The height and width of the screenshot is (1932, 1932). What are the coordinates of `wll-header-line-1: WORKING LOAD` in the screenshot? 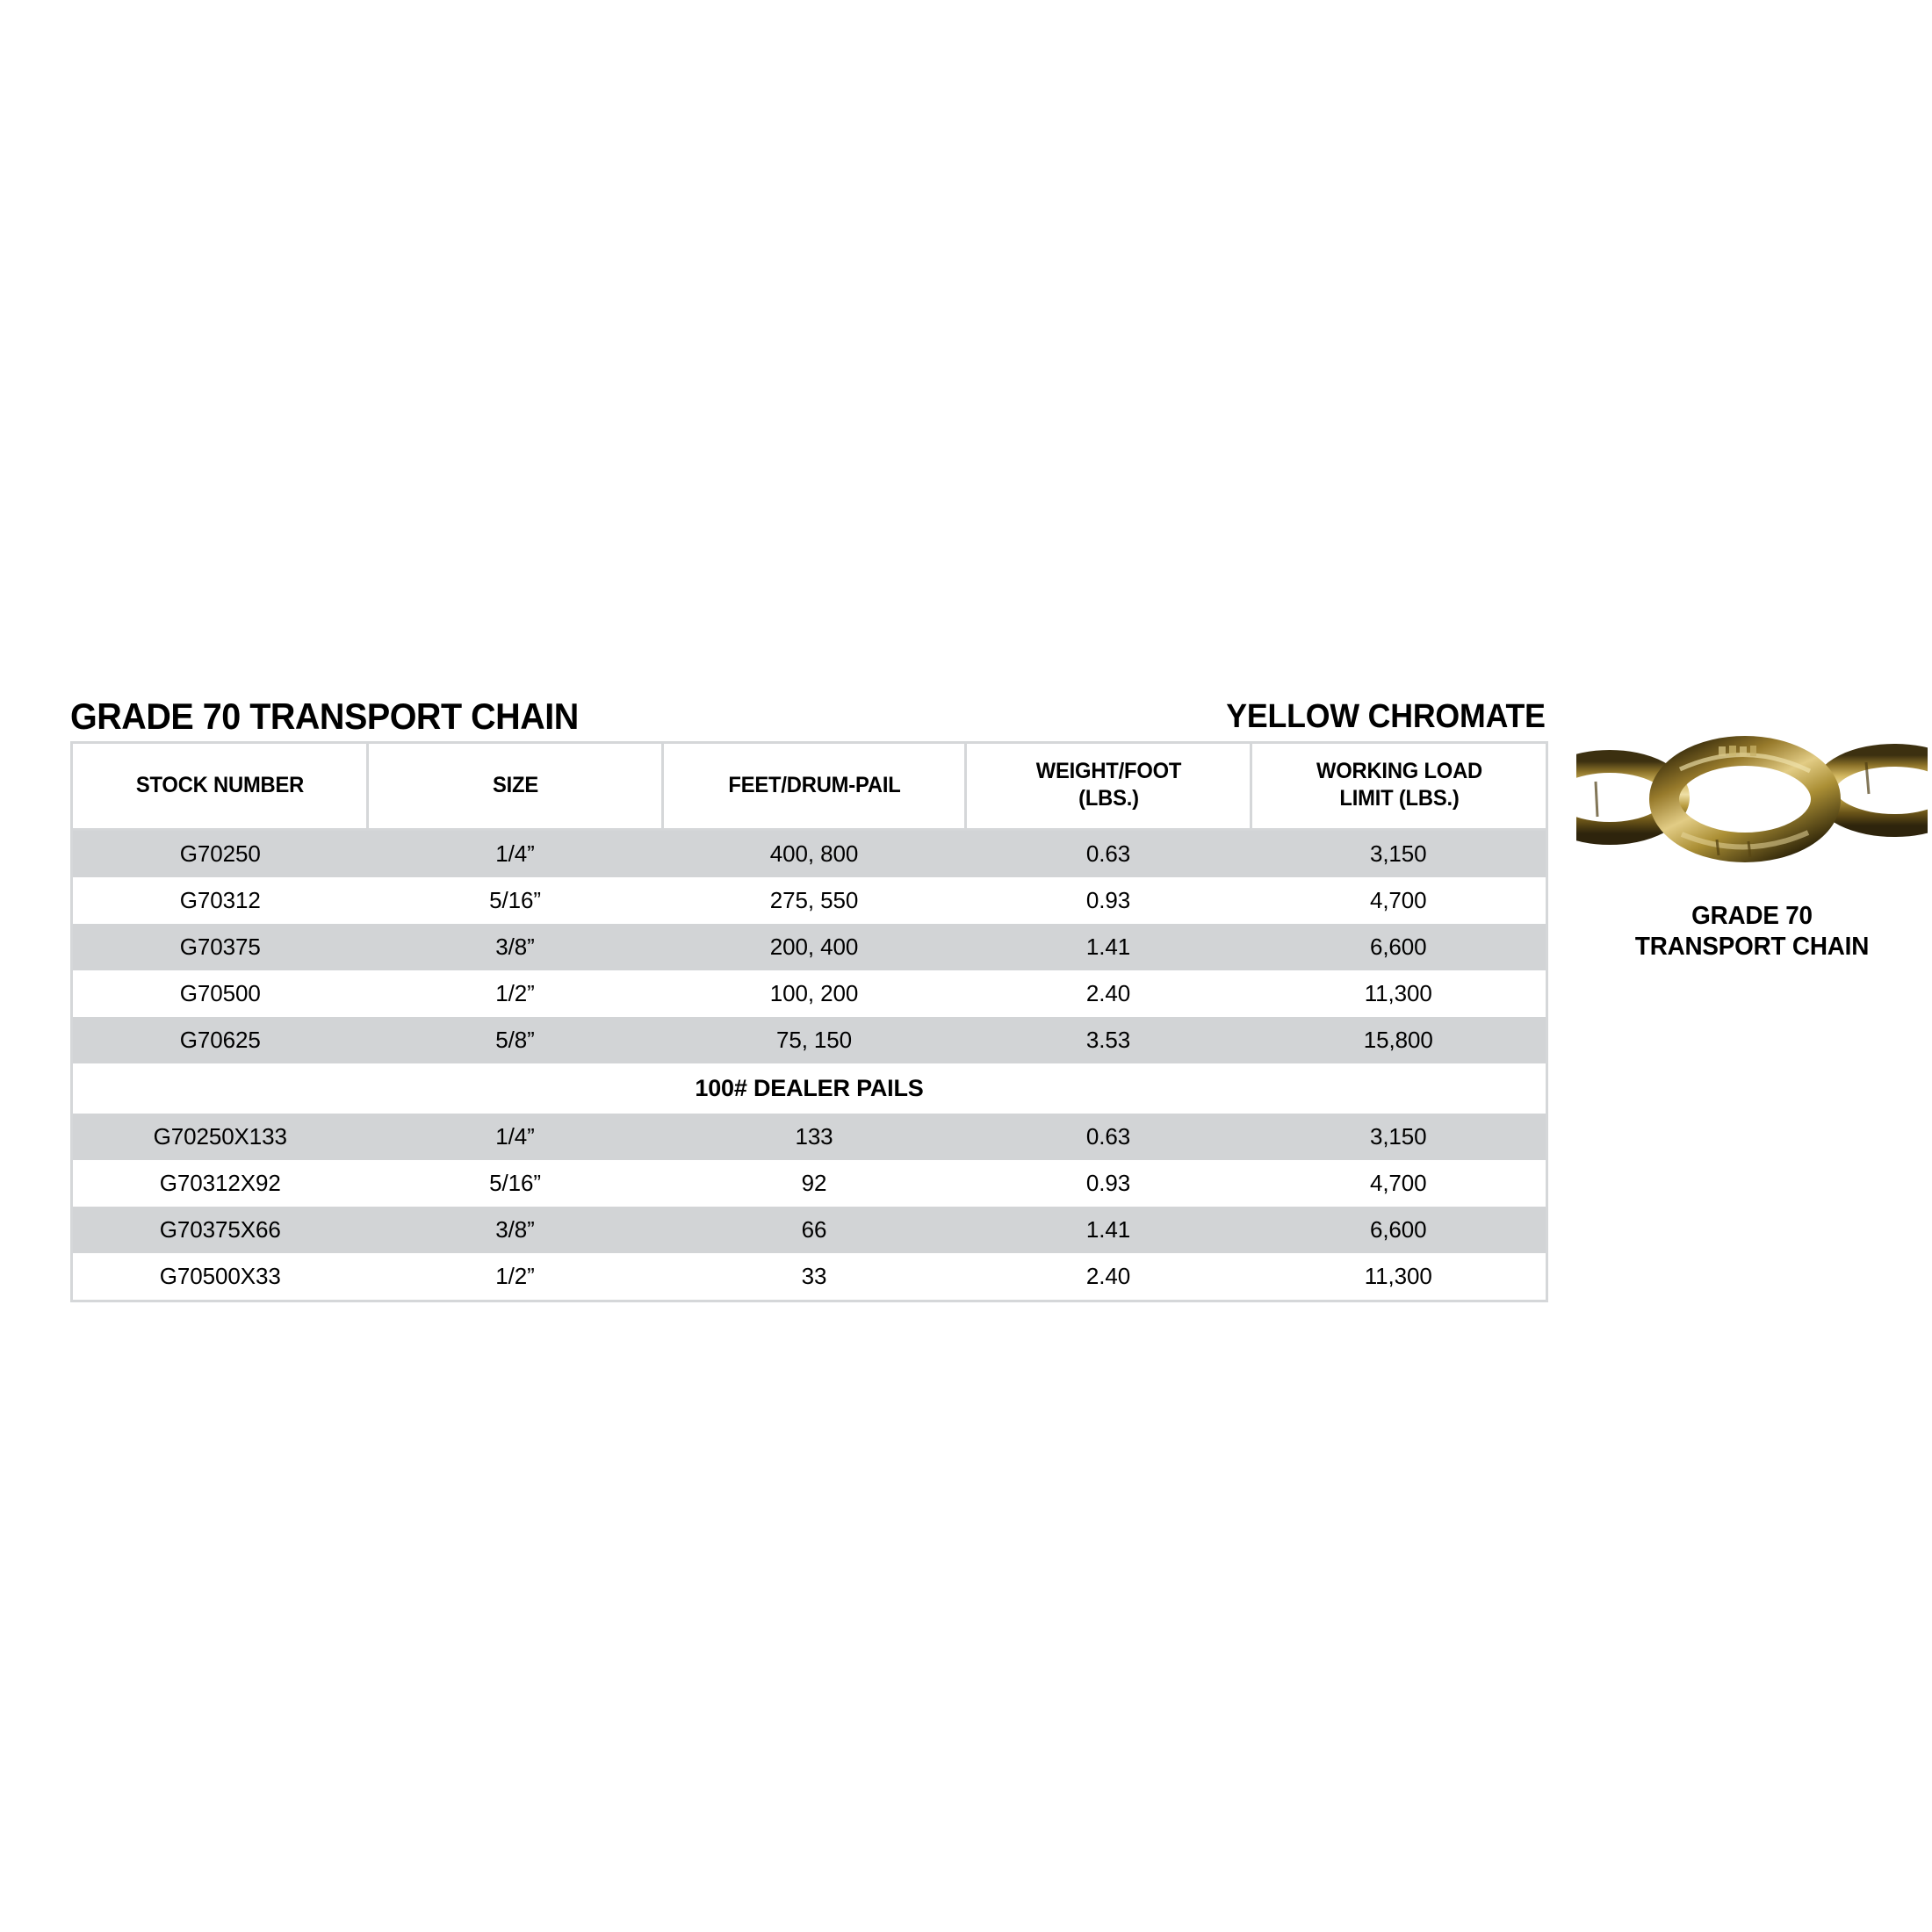 It's located at (1399, 771).